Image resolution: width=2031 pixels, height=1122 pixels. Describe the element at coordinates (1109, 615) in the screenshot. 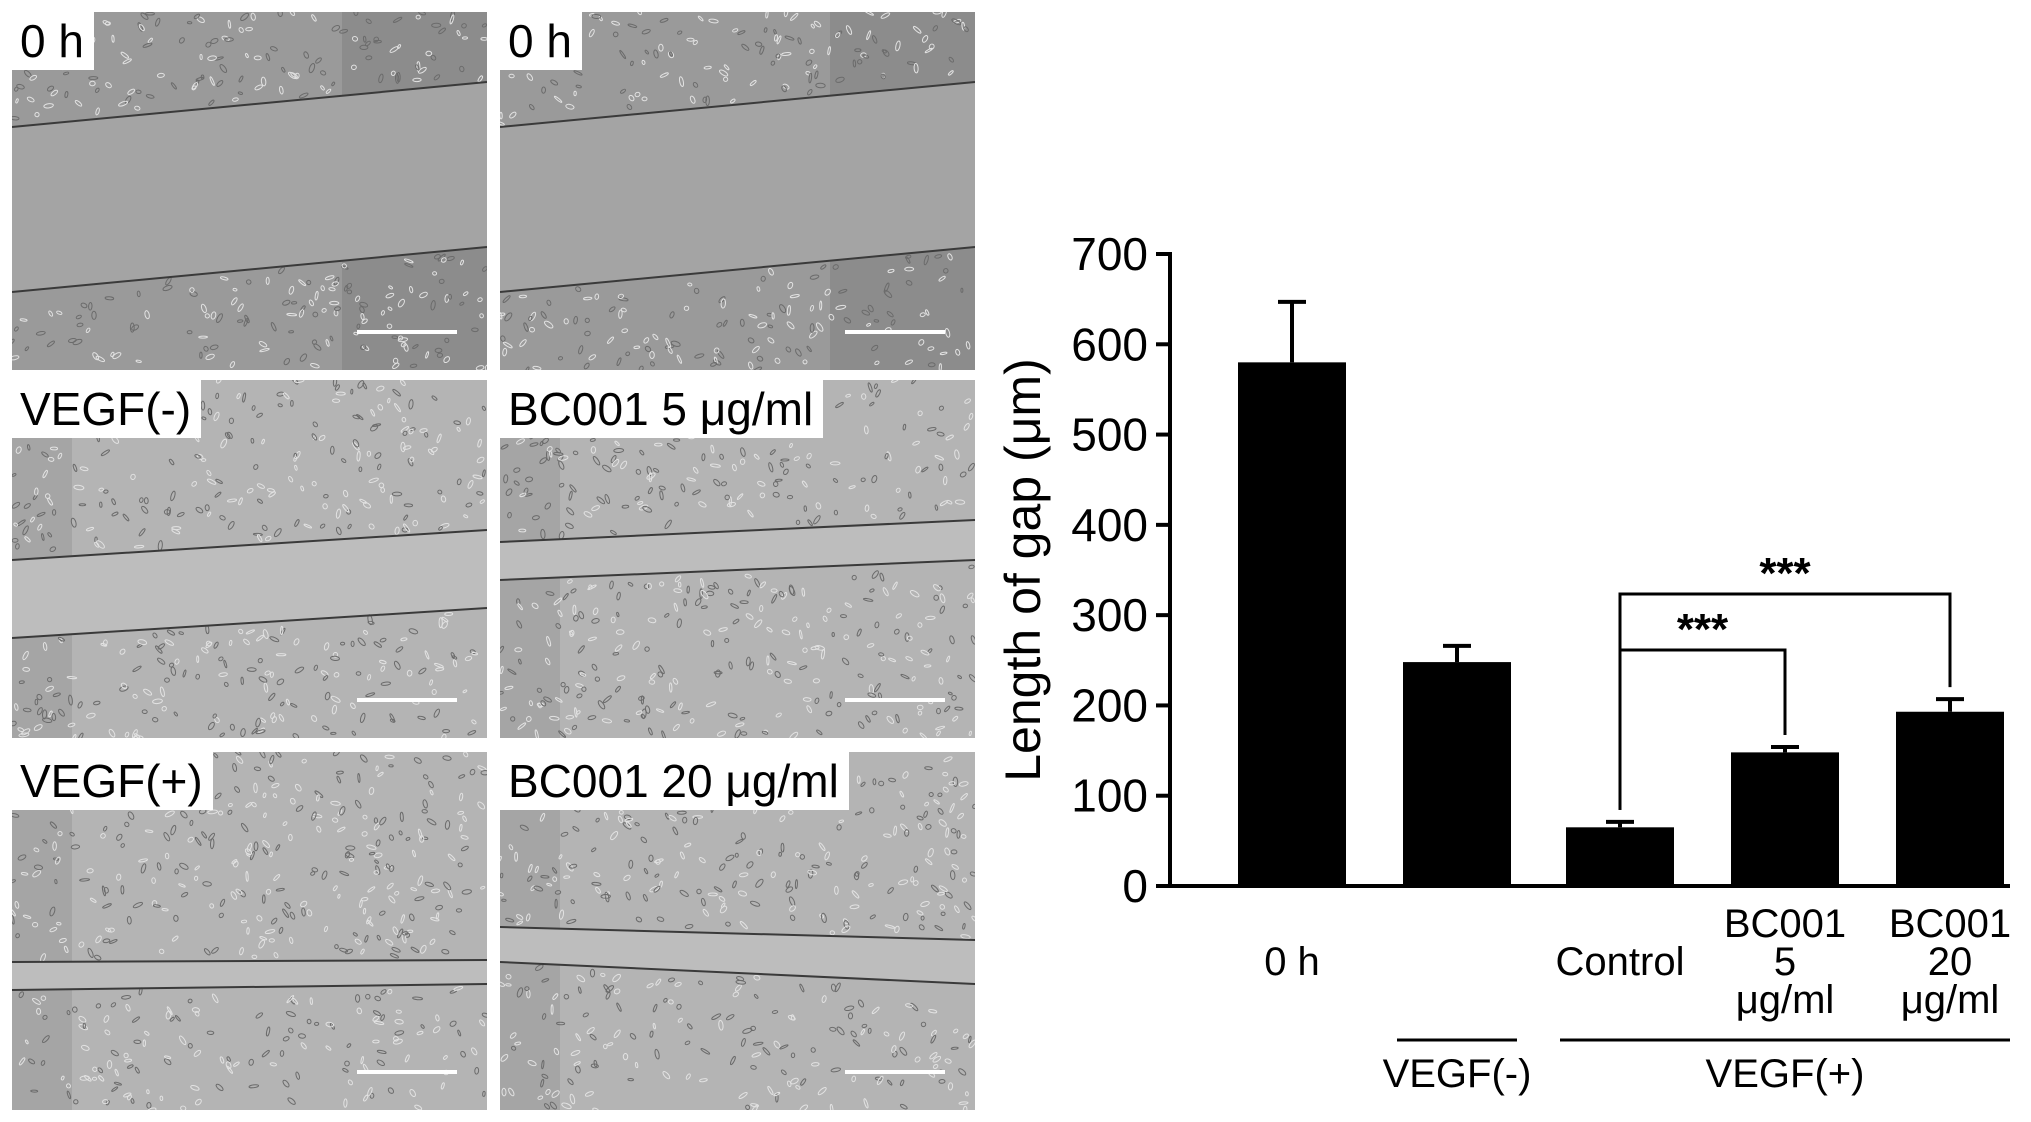

I see `y-tick-label: 300` at that location.